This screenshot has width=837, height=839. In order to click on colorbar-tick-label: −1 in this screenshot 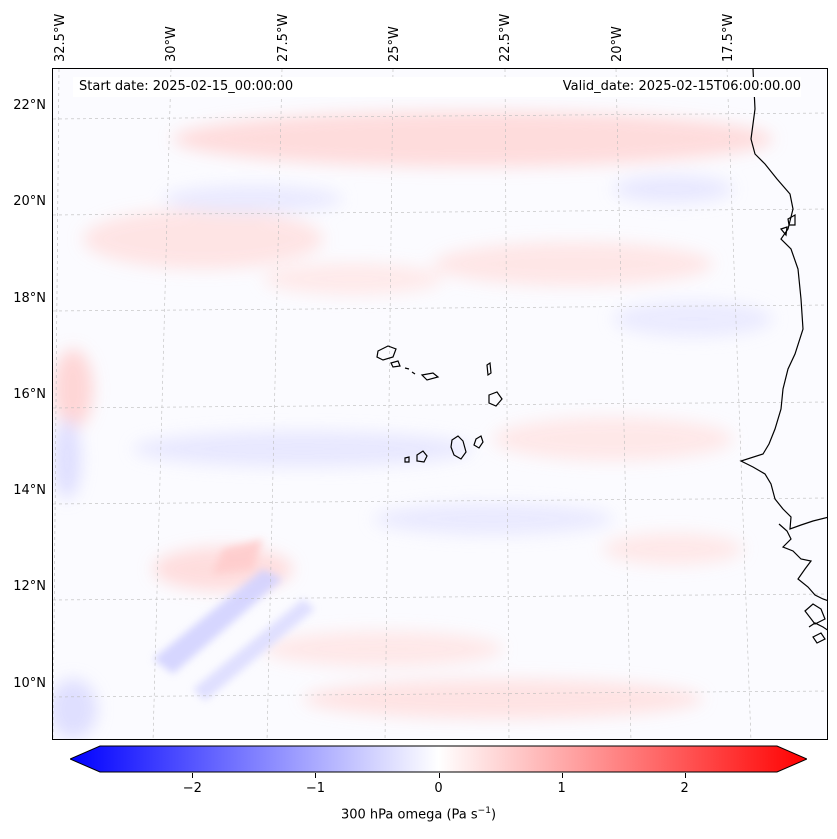, I will do `click(315, 788)`.